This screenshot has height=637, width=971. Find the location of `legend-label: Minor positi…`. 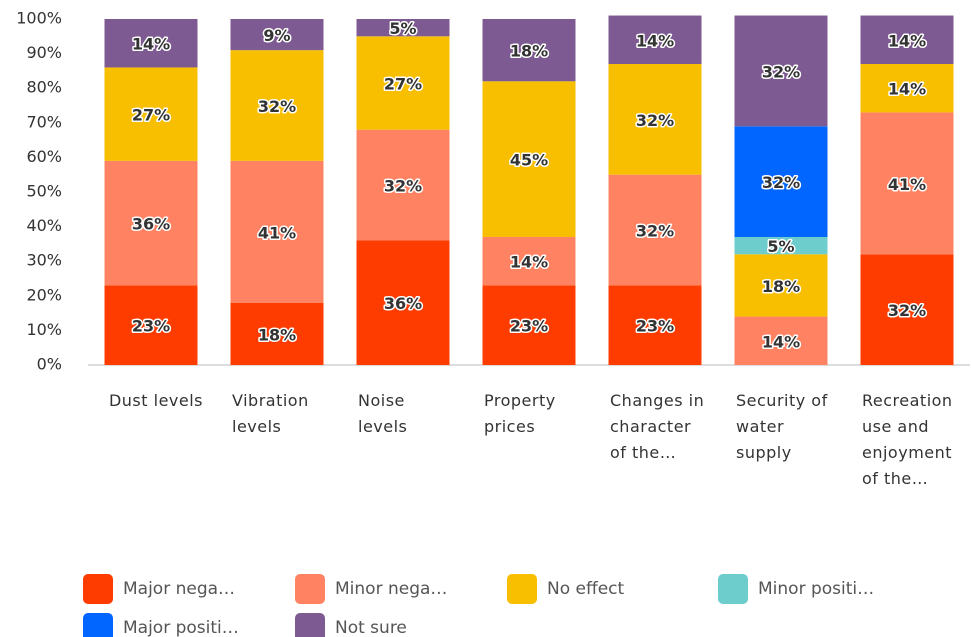

legend-label: Minor positi… is located at coordinates (816, 589).